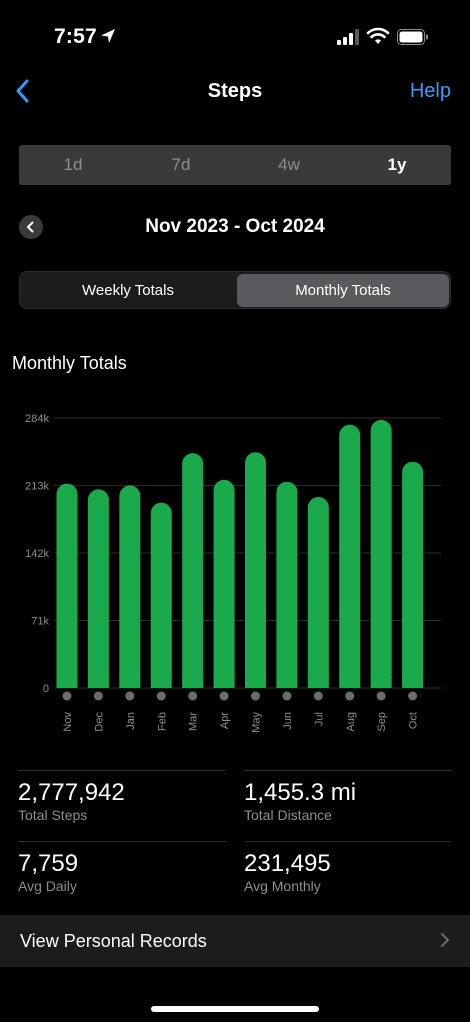 The image size is (470, 1022). I want to click on weekly-totals-option: Weekly Totals, so click(128, 290).